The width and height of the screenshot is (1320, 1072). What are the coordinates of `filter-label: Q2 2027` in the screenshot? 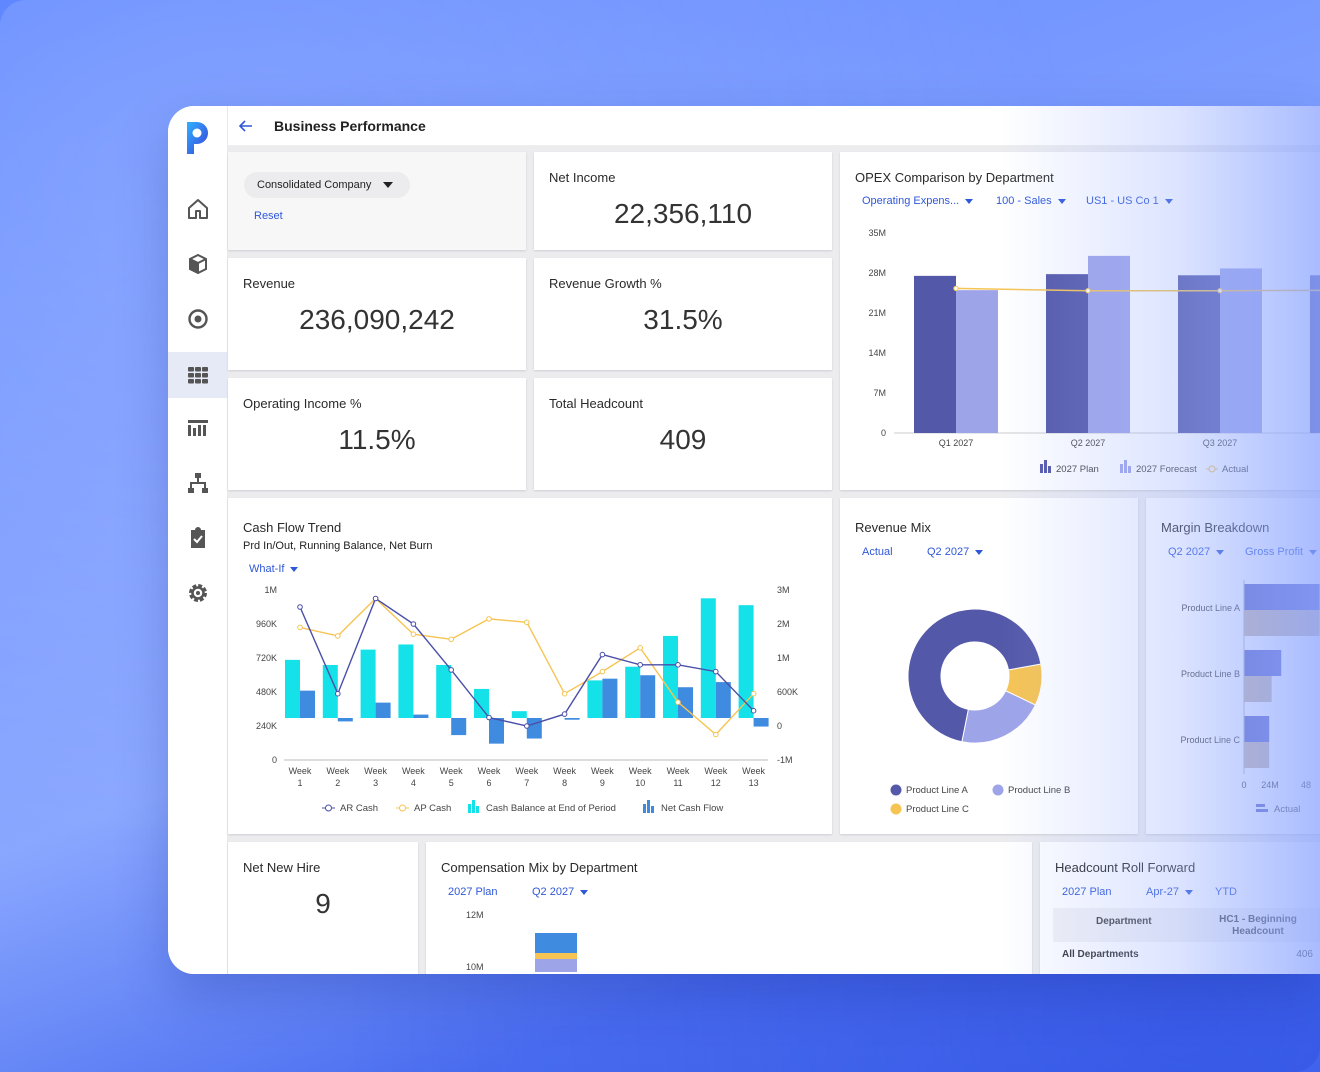 It's located at (948, 552).